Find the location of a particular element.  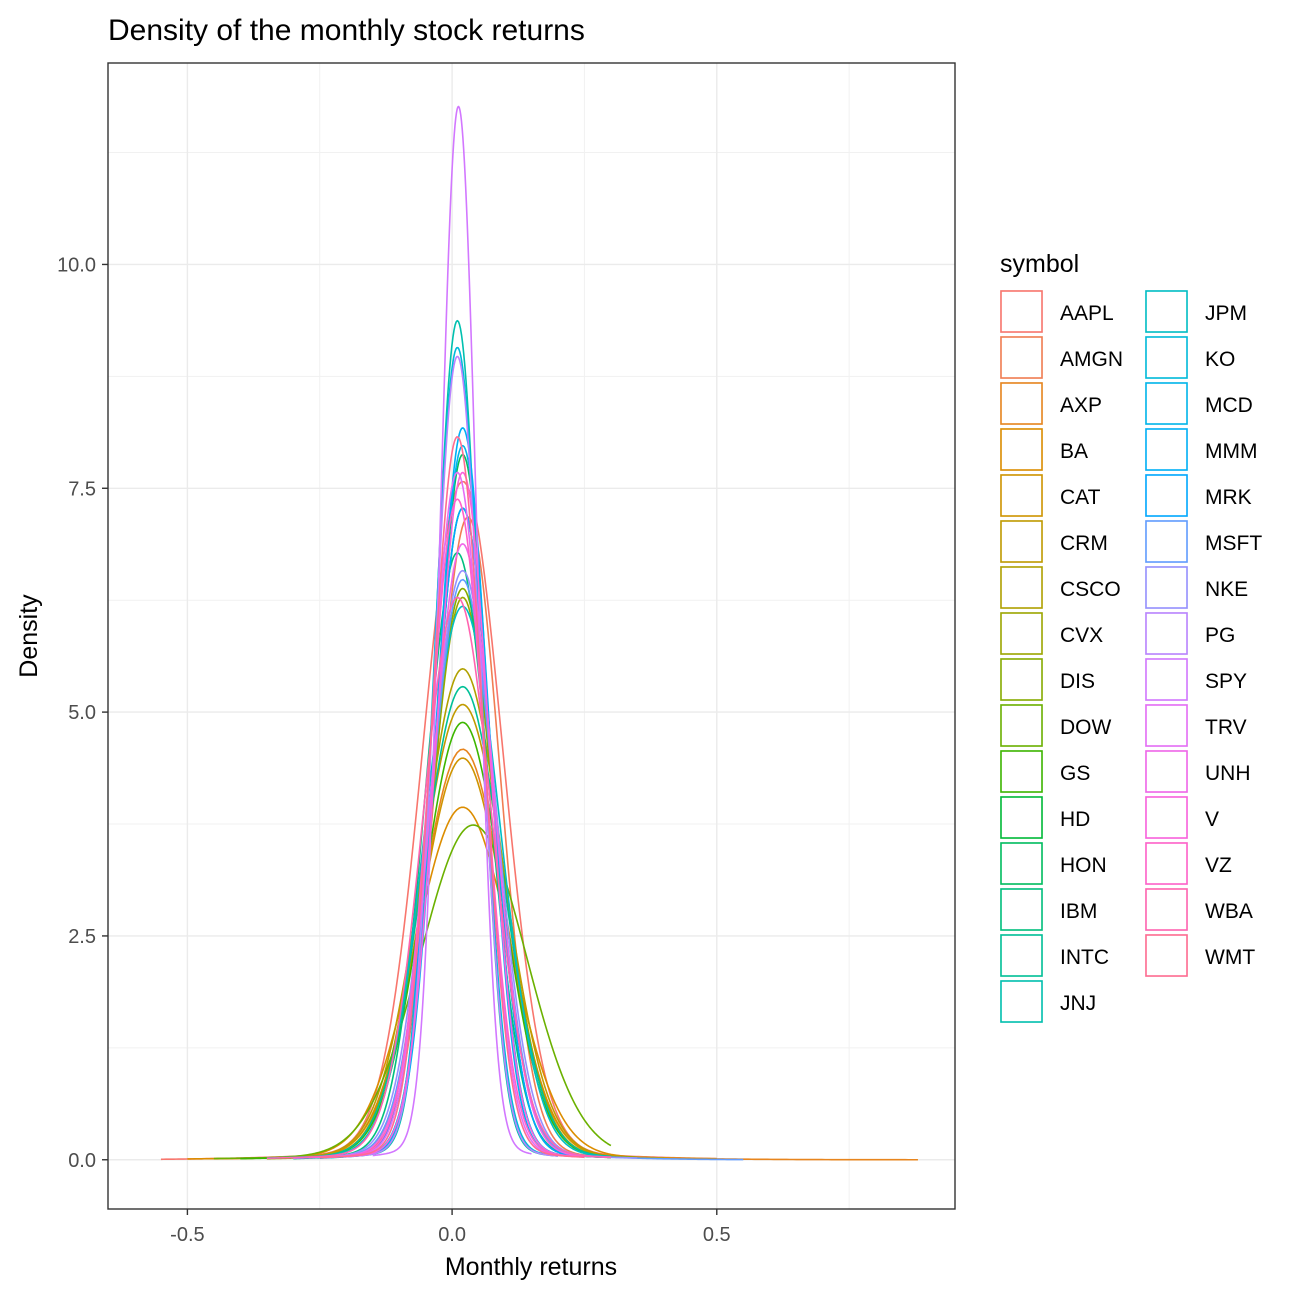

legend-item-dis: DIS is located at coordinates (1047, 679).